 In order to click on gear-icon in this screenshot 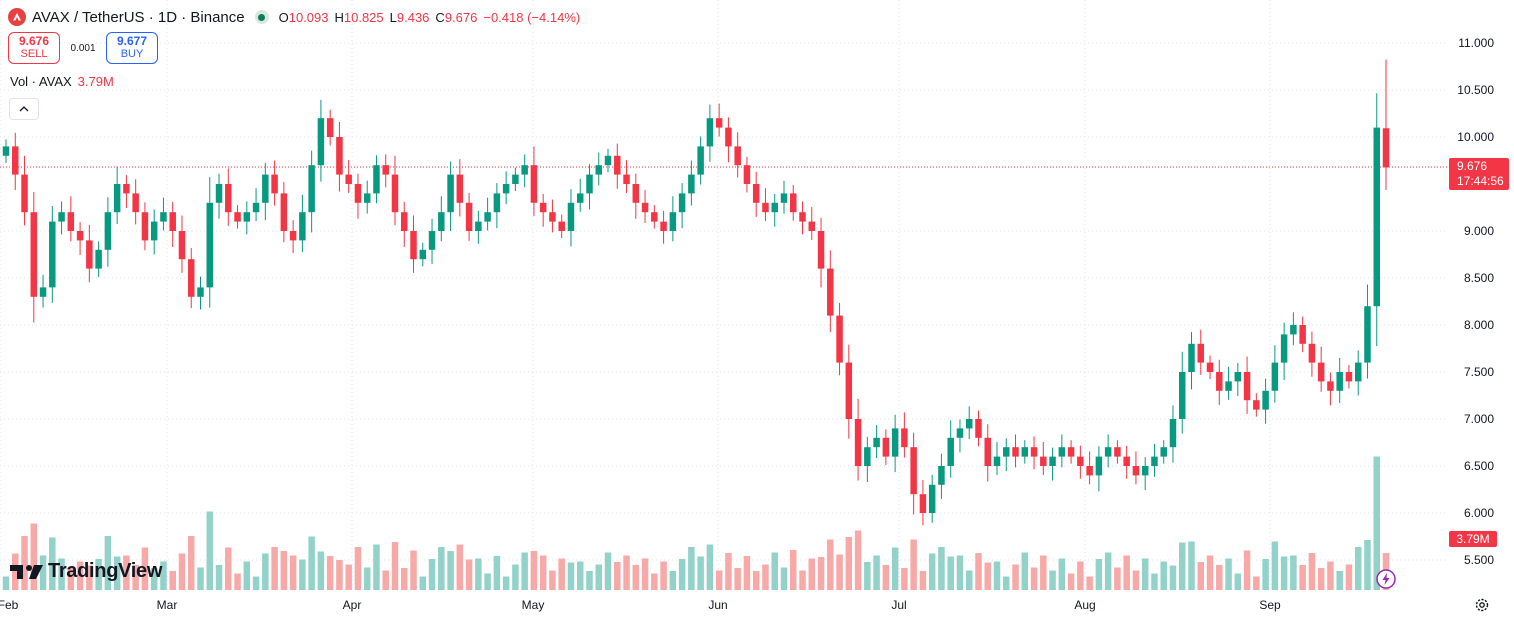, I will do `click(1482, 605)`.